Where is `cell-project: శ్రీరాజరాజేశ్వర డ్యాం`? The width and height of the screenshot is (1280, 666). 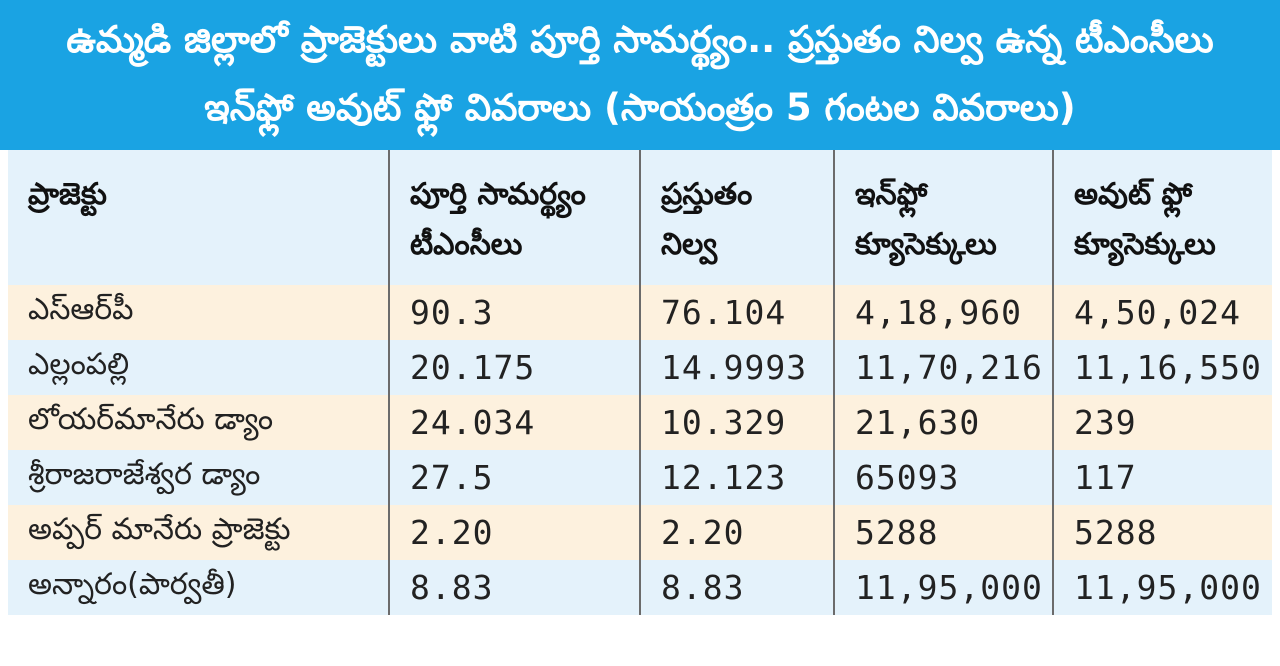 cell-project: శ్రీరాజరాజేశ్వర డ్యాం is located at coordinates (199, 477).